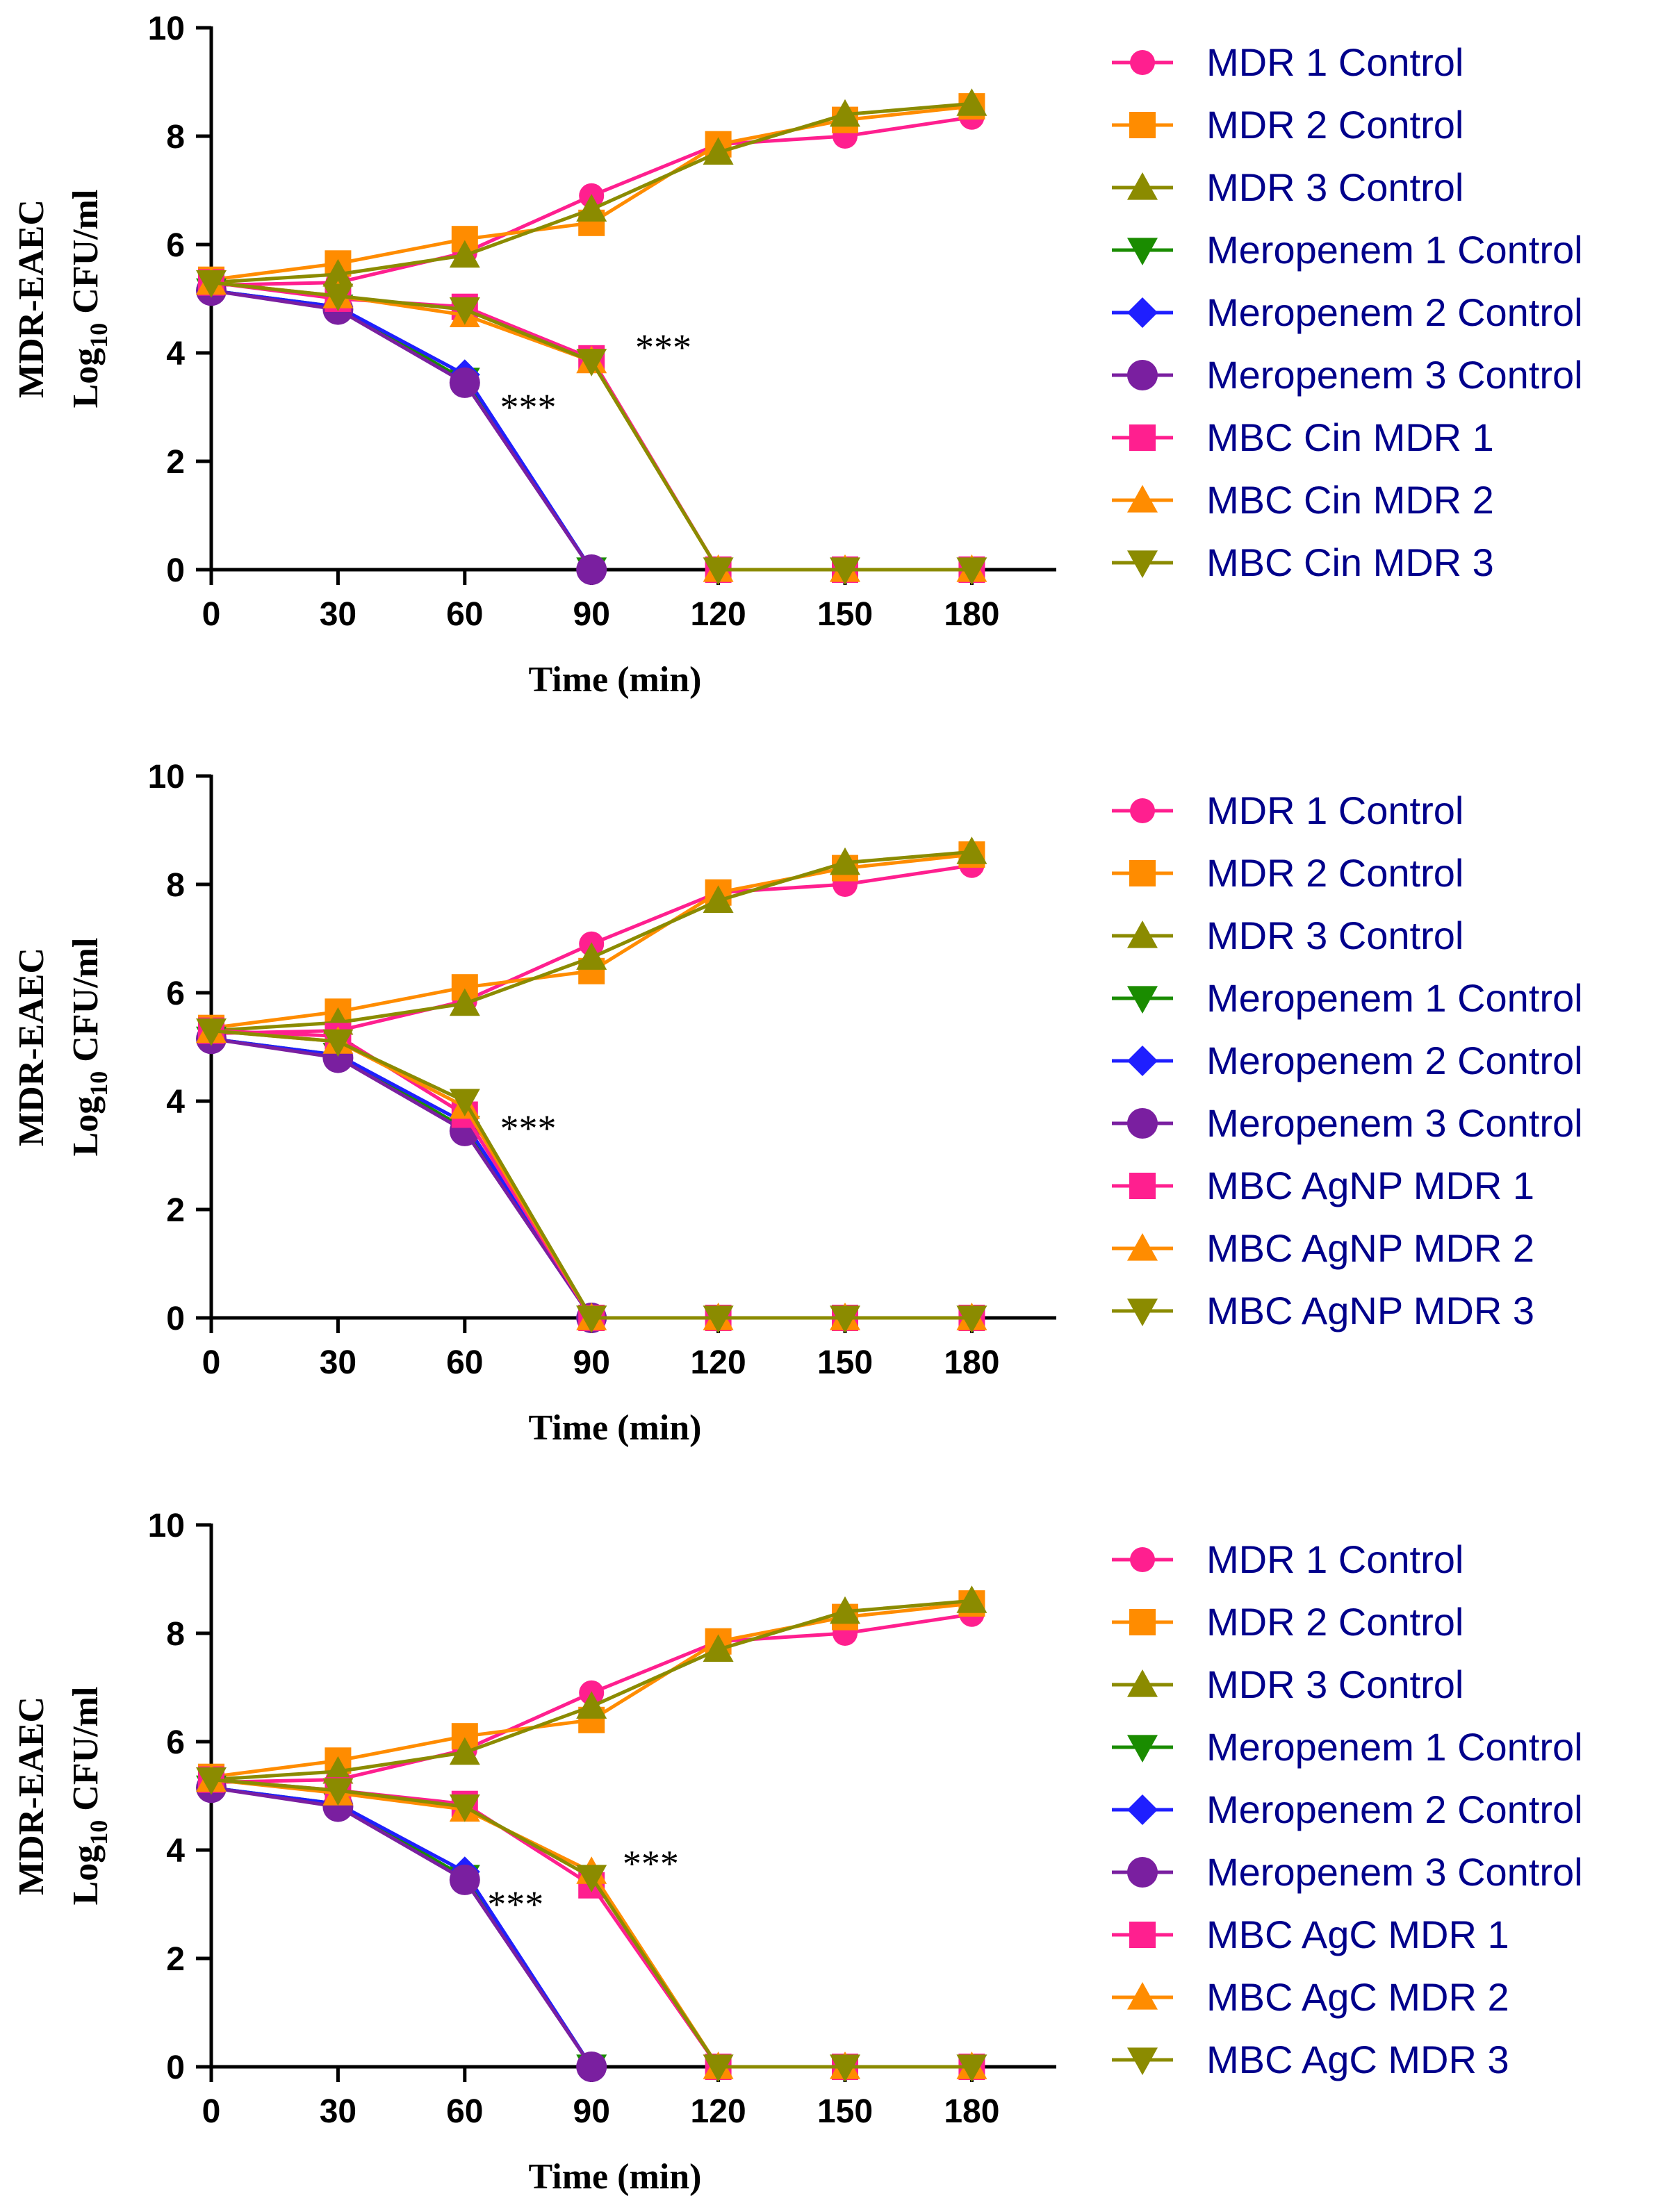 The height and width of the screenshot is (2212, 1656). What do you see at coordinates (1394, 250) in the screenshot?
I see `legend-label: Meropenem 1 Control` at bounding box center [1394, 250].